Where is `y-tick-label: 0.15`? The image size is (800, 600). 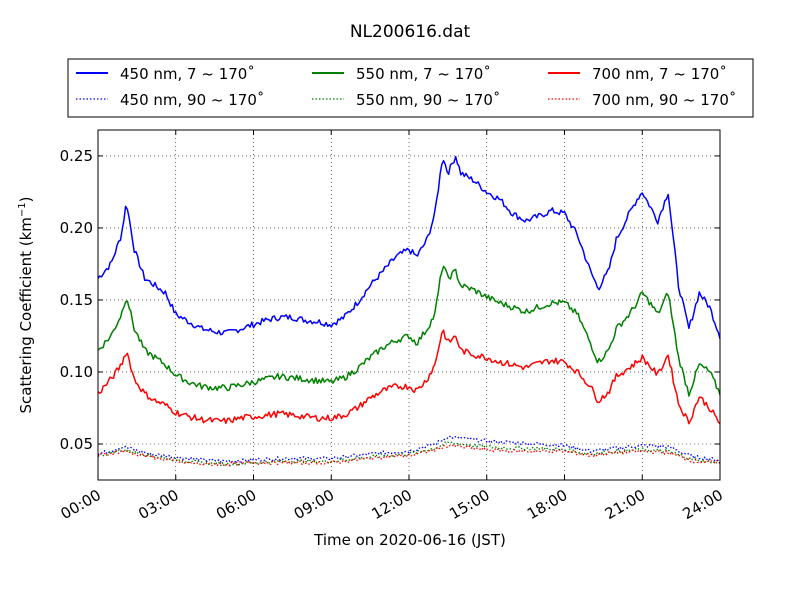
y-tick-label: 0.15 is located at coordinates (76, 300).